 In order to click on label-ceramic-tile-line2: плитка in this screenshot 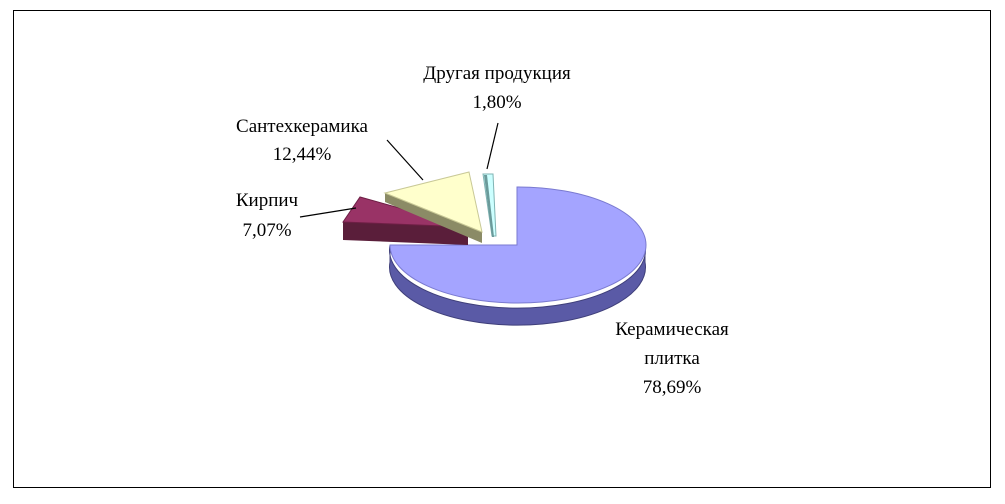, I will do `click(672, 358)`.